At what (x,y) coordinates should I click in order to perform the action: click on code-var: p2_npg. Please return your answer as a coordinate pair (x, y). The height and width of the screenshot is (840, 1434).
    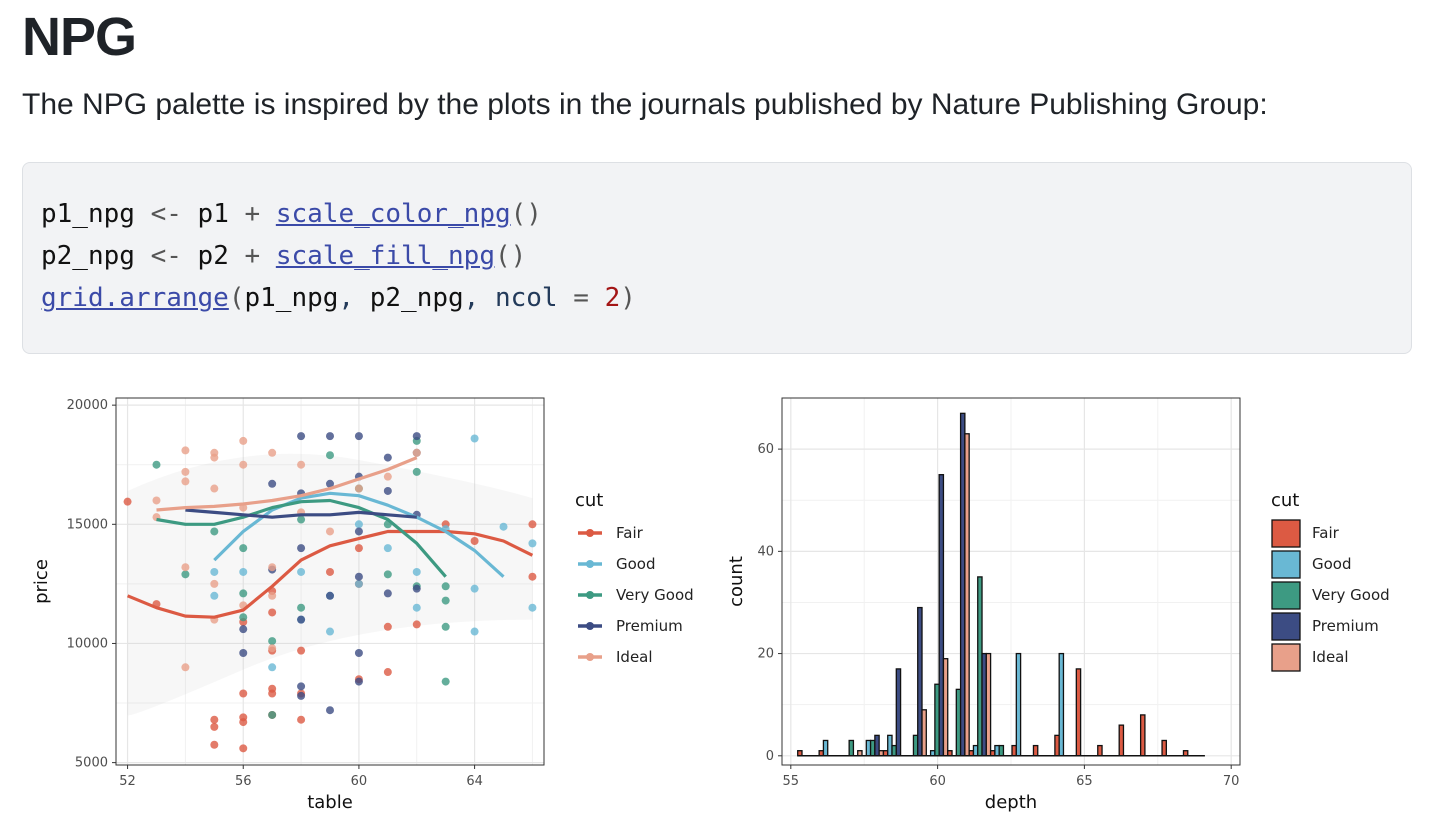
    Looking at the image, I should click on (88, 256).